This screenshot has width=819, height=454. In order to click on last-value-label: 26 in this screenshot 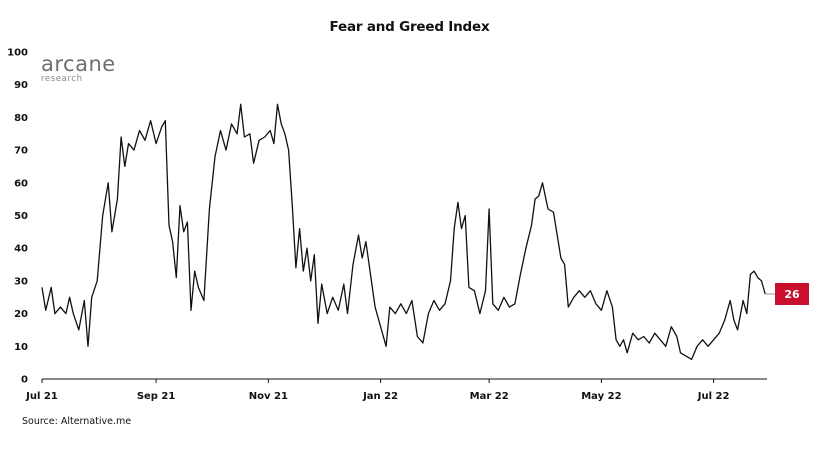, I will do `click(792, 294)`.